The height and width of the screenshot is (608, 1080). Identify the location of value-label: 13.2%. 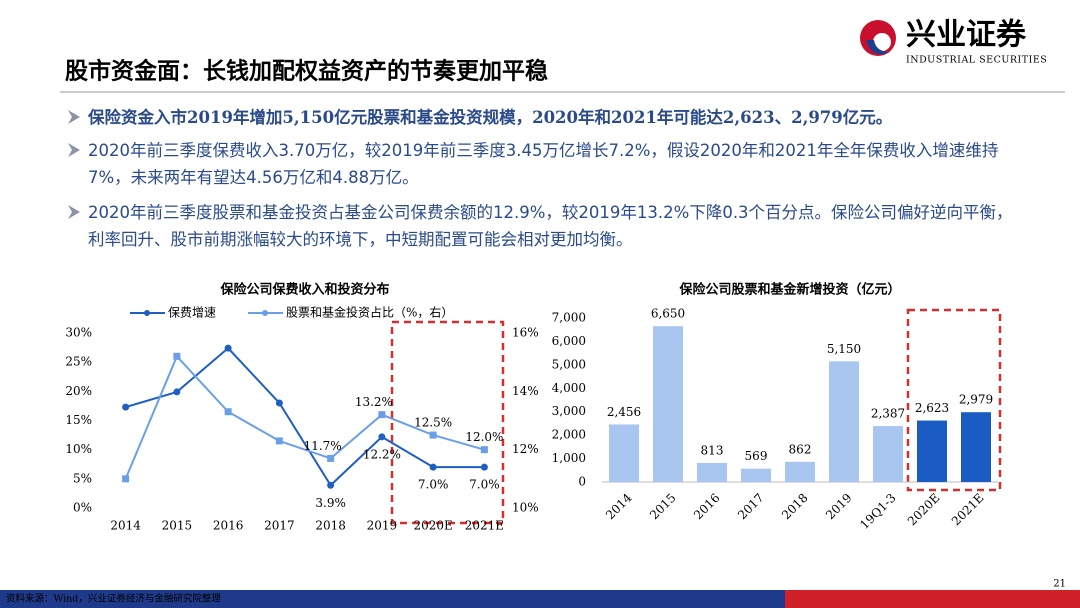
(374, 402).